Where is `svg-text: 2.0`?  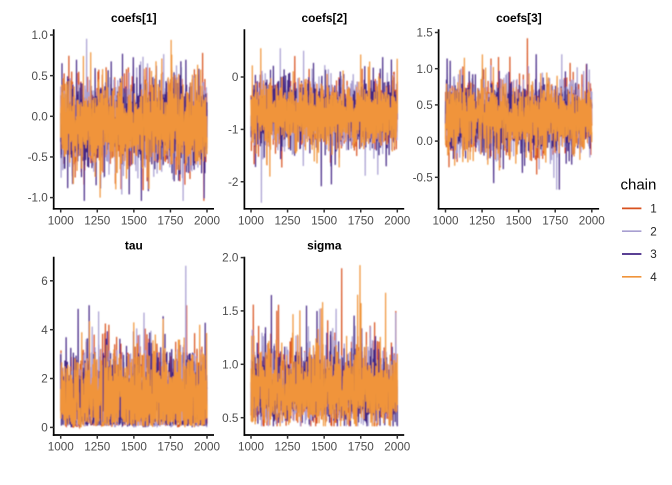 svg-text: 2.0 is located at coordinates (230, 258).